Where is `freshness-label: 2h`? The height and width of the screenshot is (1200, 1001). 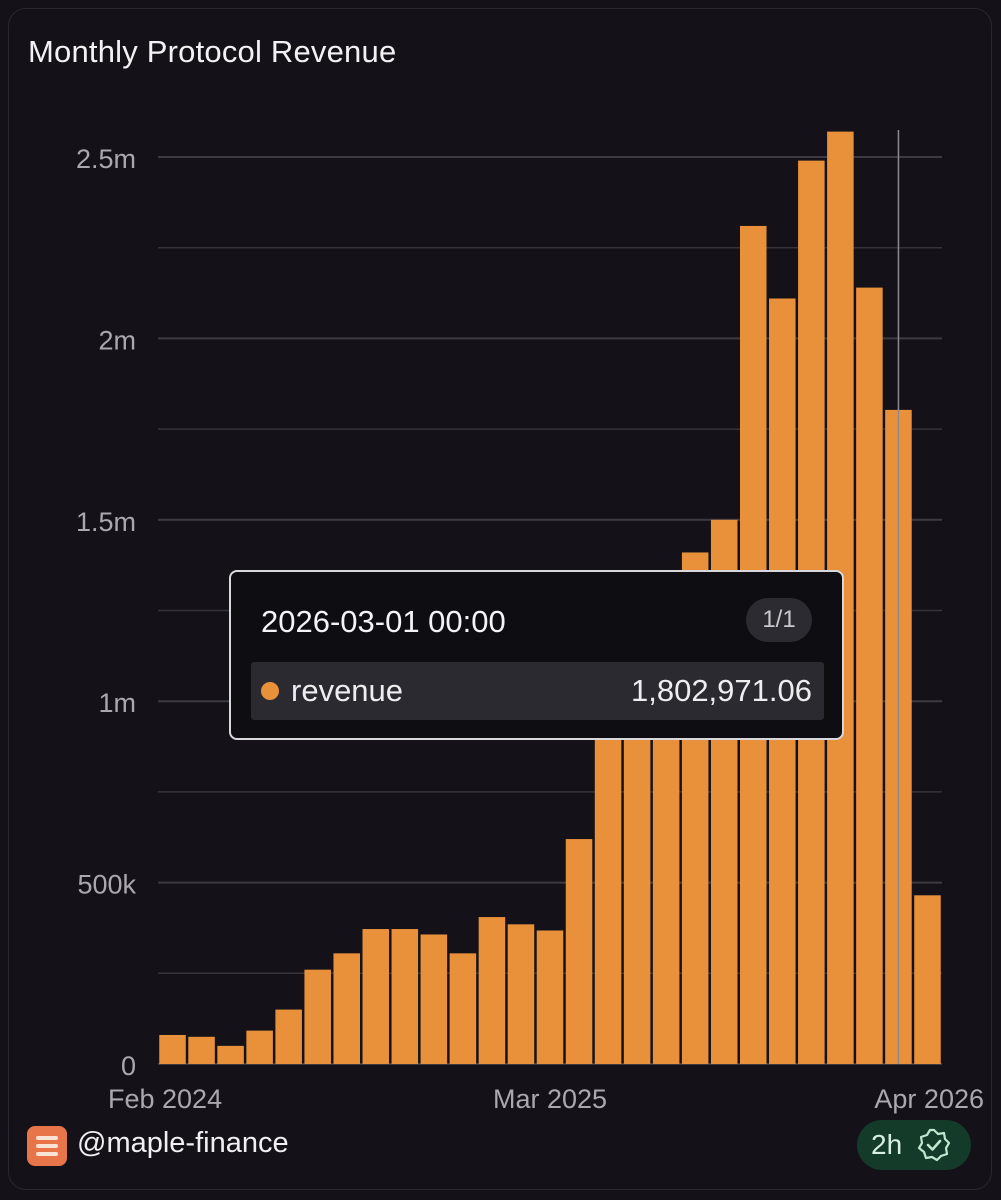
freshness-label: 2h is located at coordinates (887, 1144).